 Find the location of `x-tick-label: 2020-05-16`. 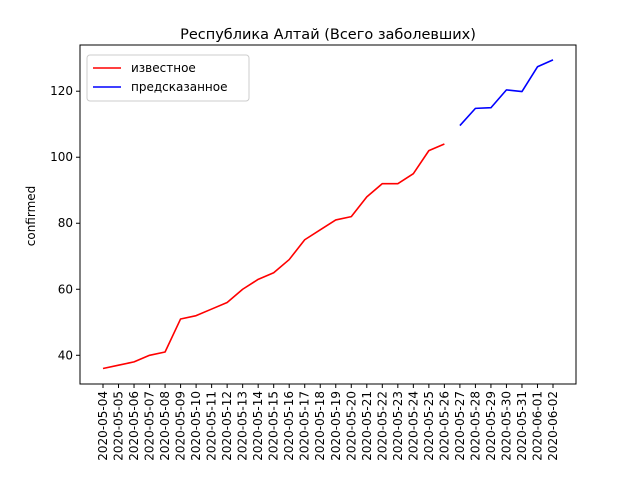

x-tick-label: 2020-05-16 is located at coordinates (289, 426).